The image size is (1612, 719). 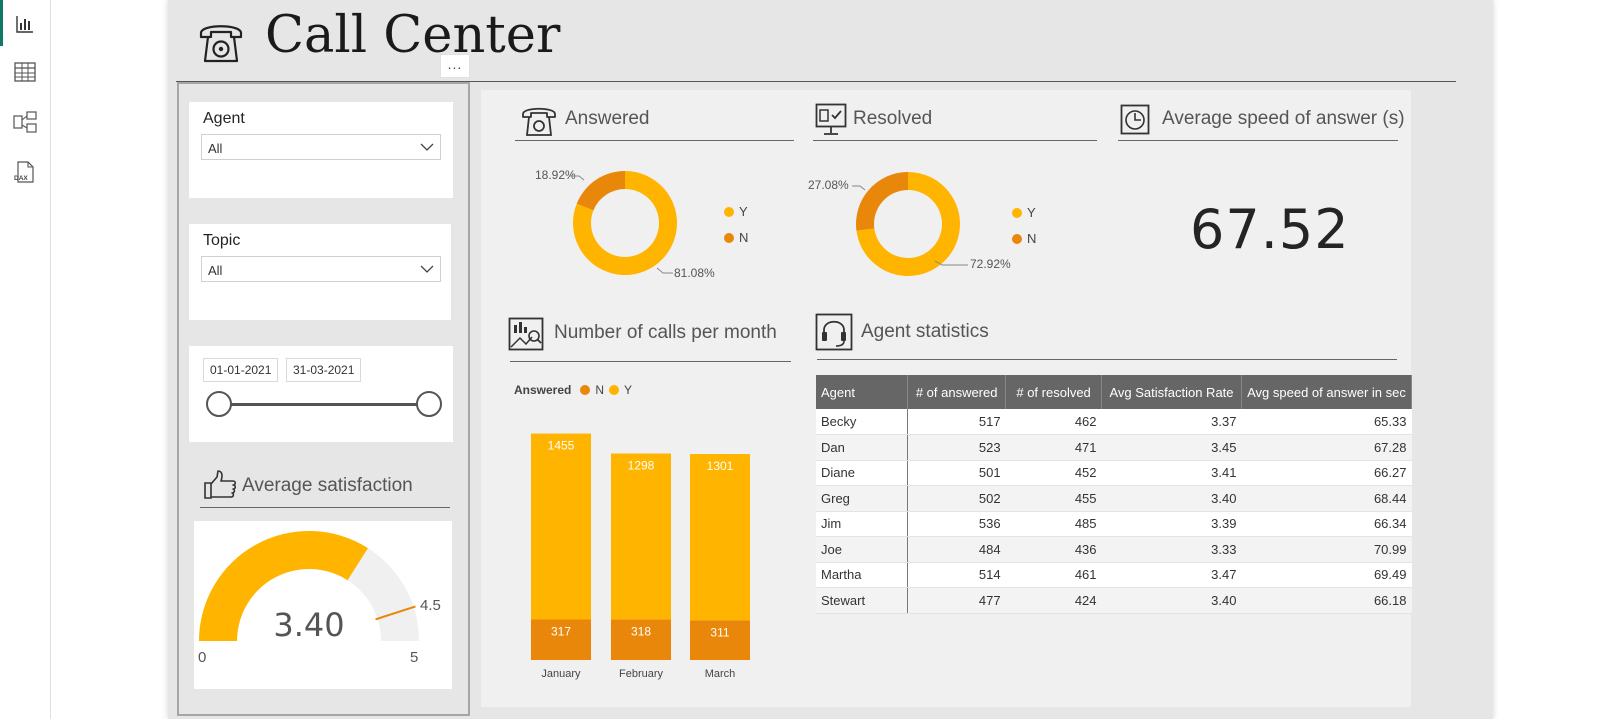 I want to click on answered-title: Answered, so click(x=607, y=118).